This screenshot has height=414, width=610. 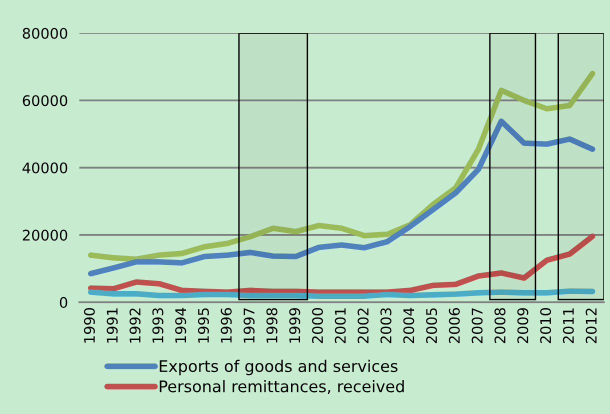 I want to click on x-tick-label: 2004, so click(x=408, y=326).